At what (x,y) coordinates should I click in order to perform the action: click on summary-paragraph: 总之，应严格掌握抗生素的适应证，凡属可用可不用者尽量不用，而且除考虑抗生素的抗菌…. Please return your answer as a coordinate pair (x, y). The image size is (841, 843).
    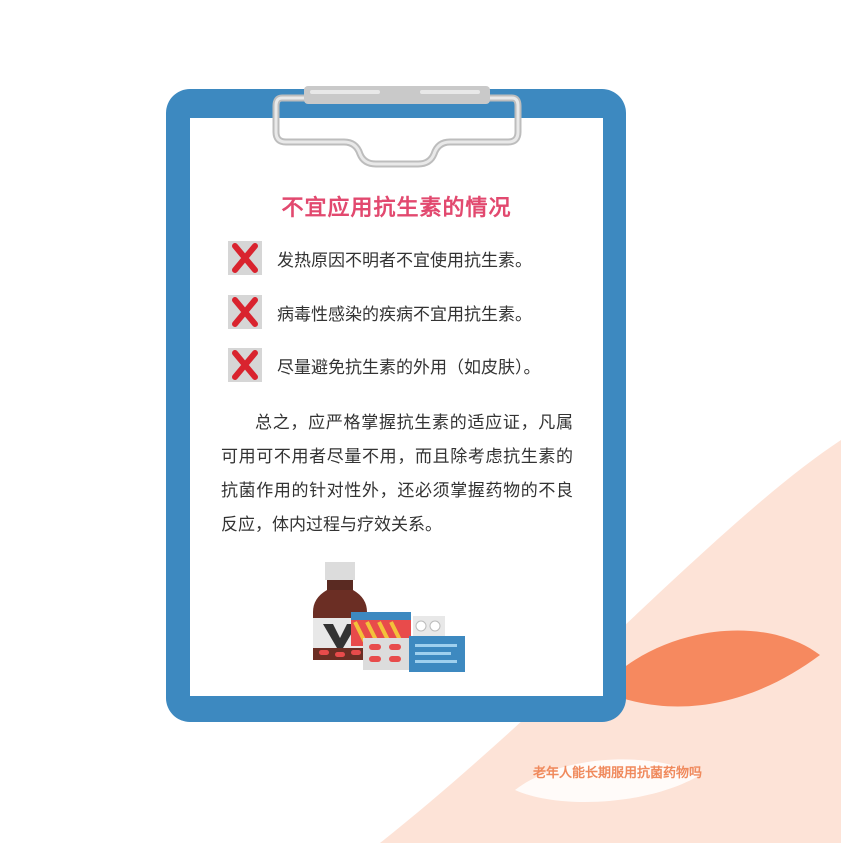
    Looking at the image, I should click on (397, 474).